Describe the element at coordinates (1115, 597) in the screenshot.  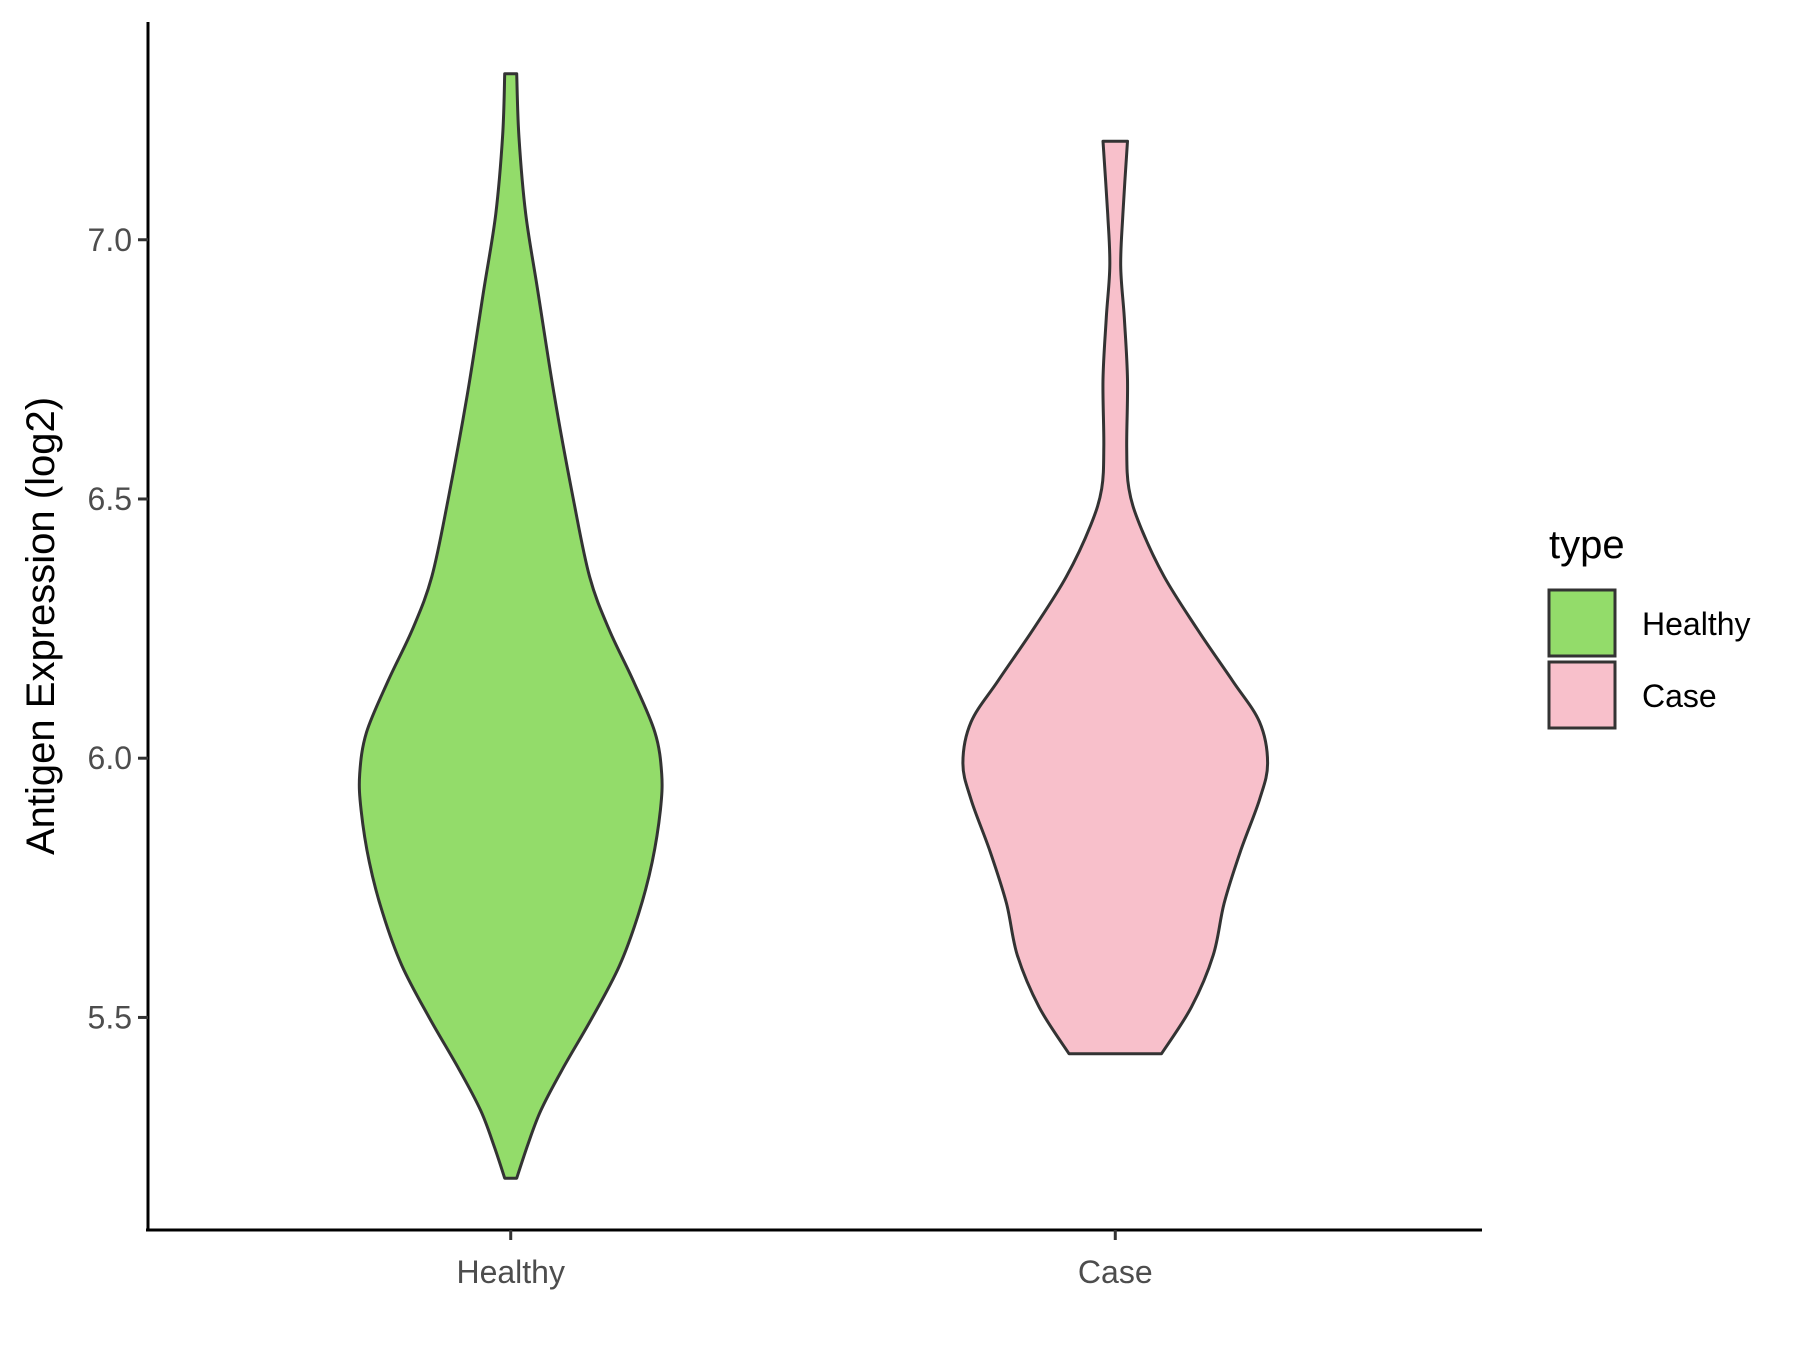
I see `violin-case` at that location.